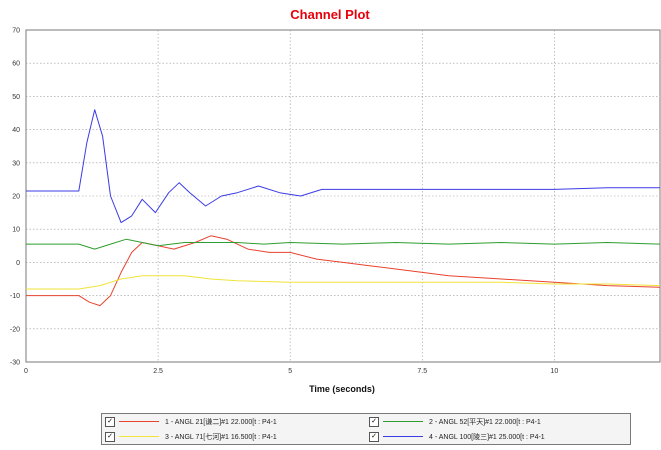  Describe the element at coordinates (15, 296) in the screenshot. I see `y-tick-label: -10` at that location.